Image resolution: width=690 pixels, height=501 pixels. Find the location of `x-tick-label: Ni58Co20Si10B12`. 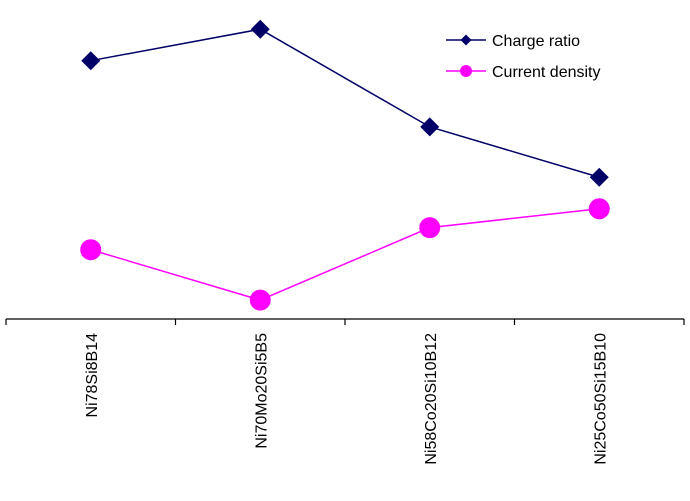

x-tick-label: Ni58Co20Si10B12 is located at coordinates (431, 399).